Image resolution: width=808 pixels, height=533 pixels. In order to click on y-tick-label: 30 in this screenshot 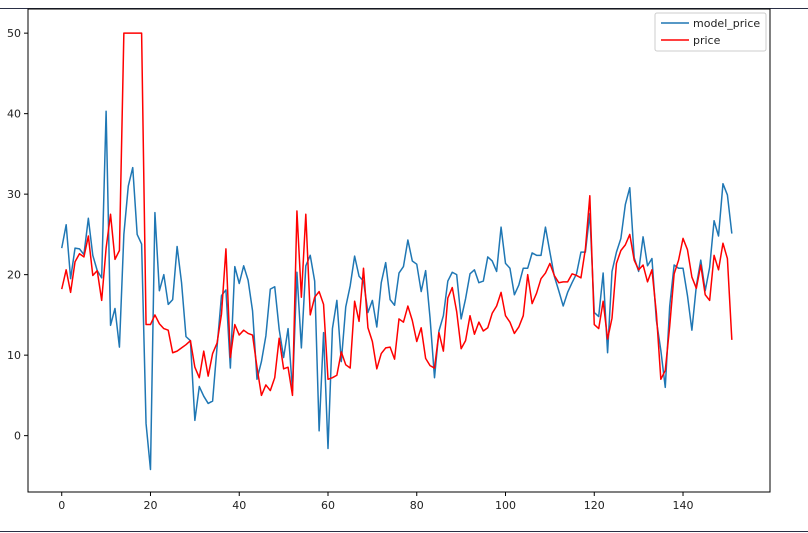, I will do `click(14, 194)`.